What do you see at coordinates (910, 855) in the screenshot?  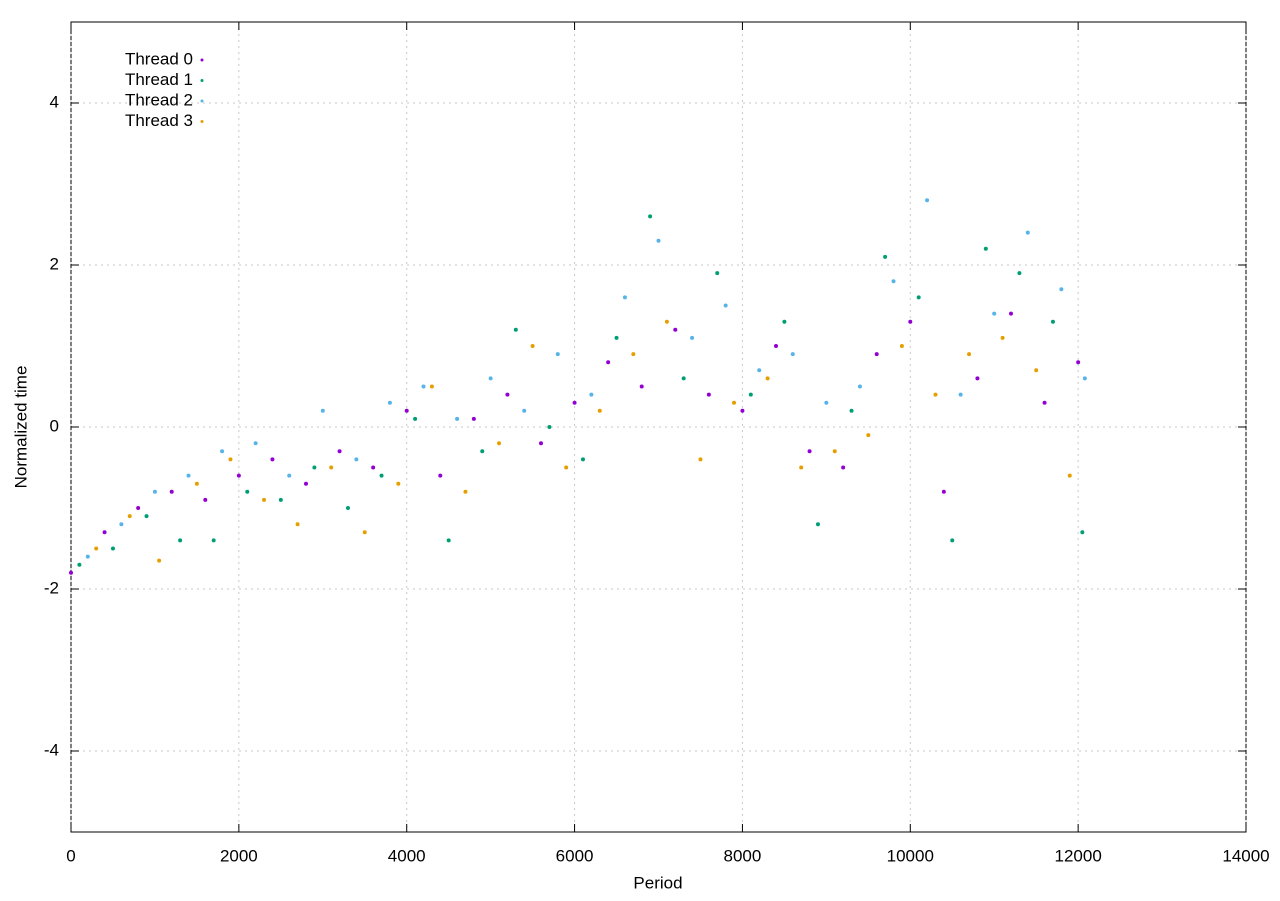 I see `x-tick-label: 10000` at bounding box center [910, 855].